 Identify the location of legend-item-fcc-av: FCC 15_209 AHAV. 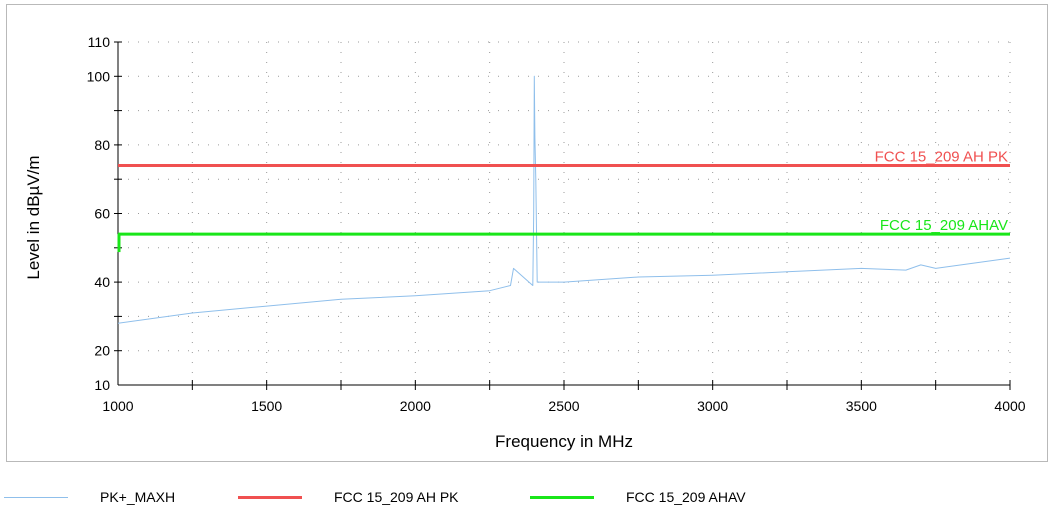
(638, 497).